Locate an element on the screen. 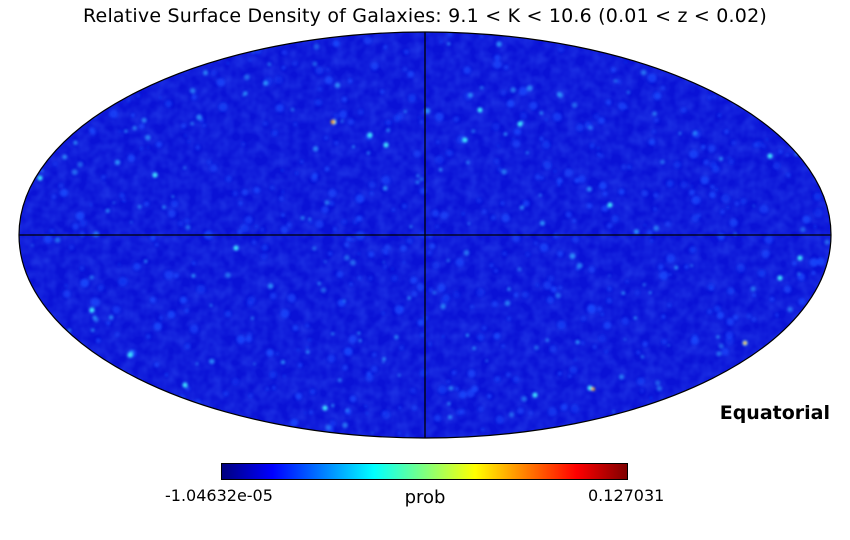 The image size is (850, 540). coordinate-system-label: Equatorial is located at coordinates (774, 413).